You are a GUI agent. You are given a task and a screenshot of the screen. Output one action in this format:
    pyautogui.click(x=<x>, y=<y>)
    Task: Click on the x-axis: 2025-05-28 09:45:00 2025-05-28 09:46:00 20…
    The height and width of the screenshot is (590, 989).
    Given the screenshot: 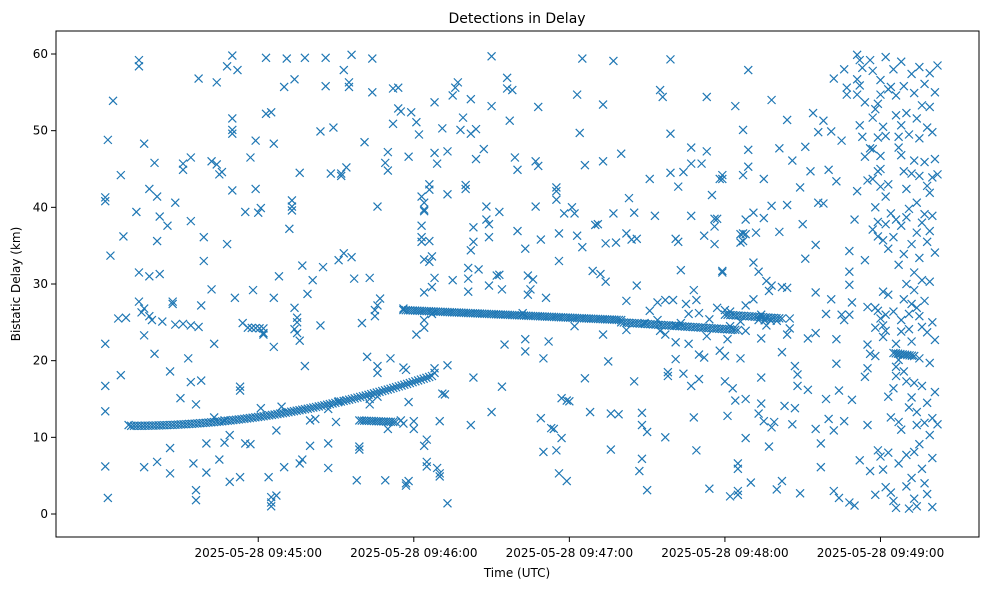 What is the action you would take?
    pyautogui.click(x=569, y=548)
    